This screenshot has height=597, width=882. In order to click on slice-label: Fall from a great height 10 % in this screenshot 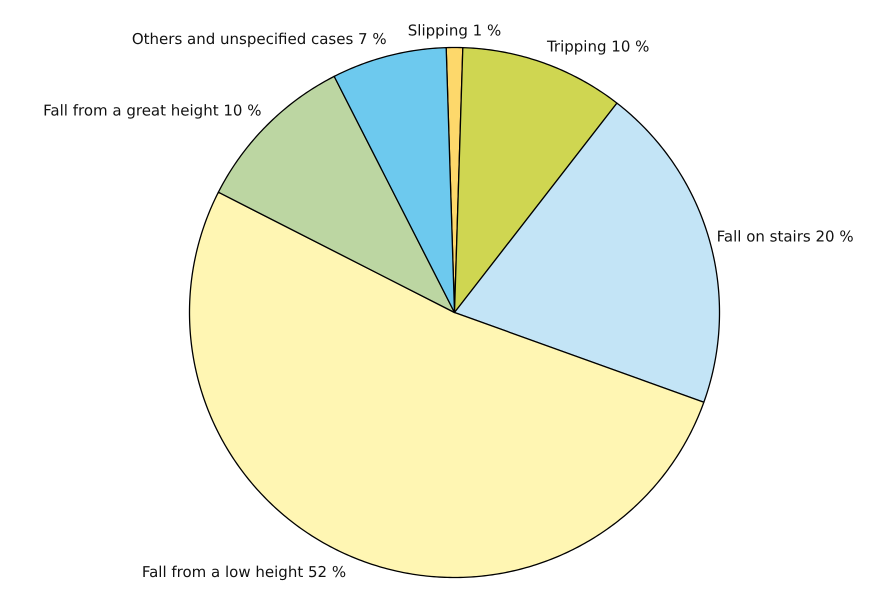, I will do `click(152, 110)`.